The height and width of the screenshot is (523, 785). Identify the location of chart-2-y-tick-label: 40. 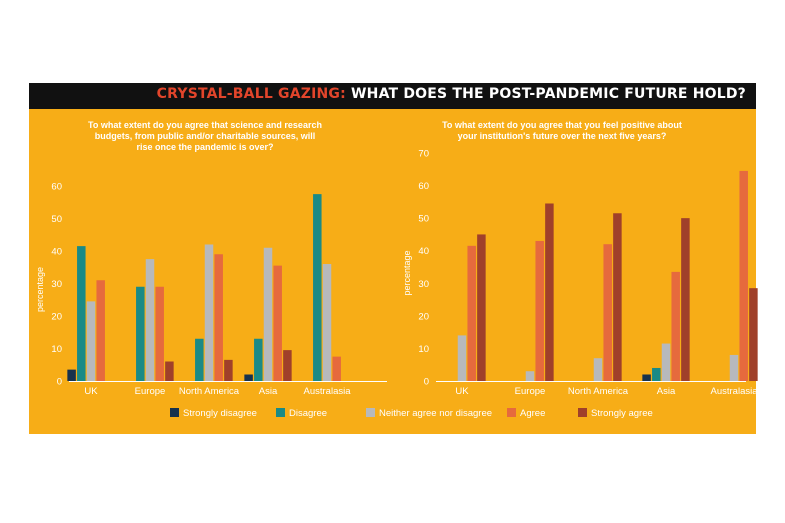
(423, 251).